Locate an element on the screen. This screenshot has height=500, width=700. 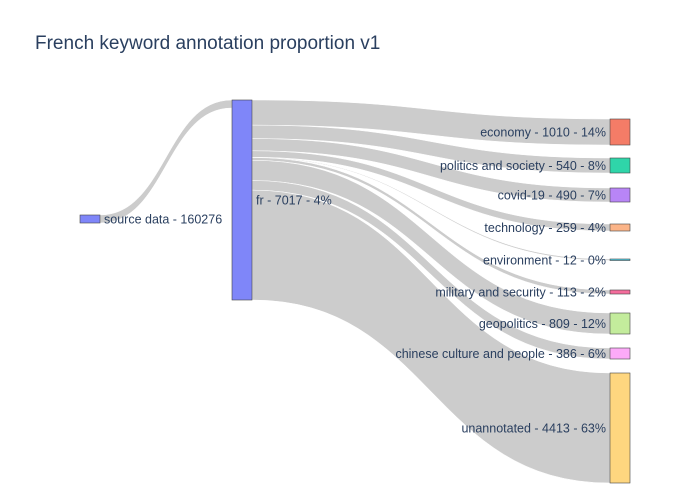
sankey-node-covid is located at coordinates (620, 195).